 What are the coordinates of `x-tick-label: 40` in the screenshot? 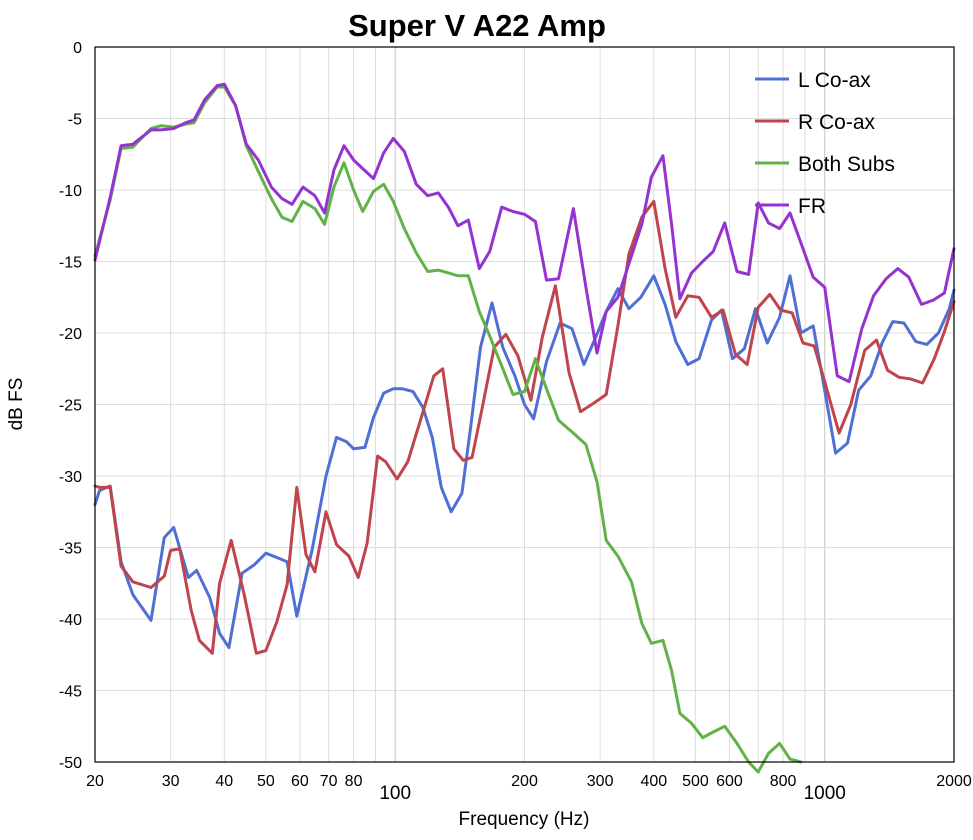 It's located at (224, 781).